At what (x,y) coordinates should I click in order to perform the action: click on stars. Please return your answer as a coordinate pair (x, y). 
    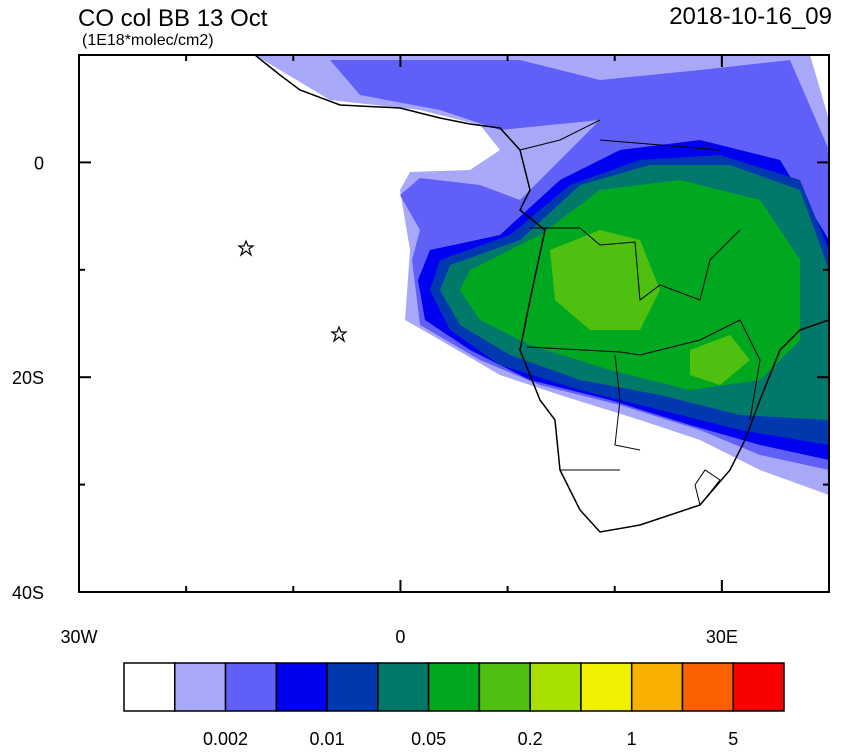
    Looking at the image, I should click on (292, 291).